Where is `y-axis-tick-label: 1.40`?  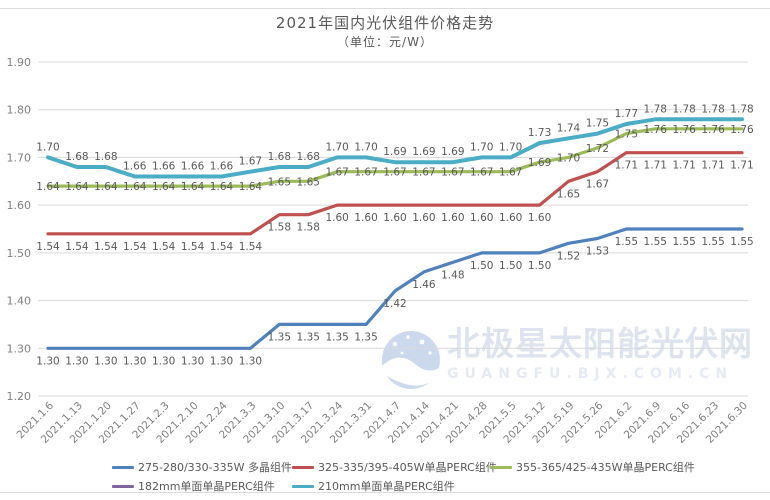 y-axis-tick-label: 1.40 is located at coordinates (19, 301).